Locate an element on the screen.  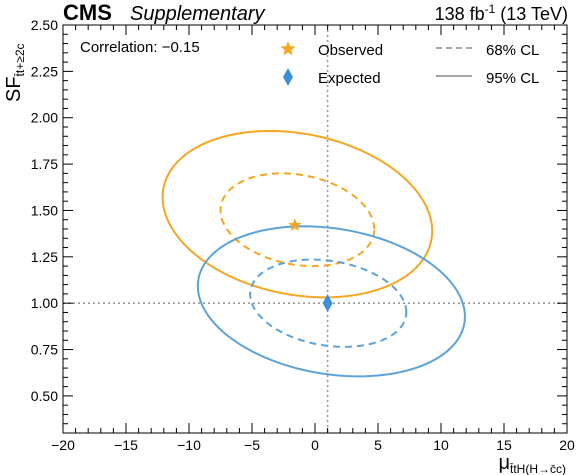
legend-cl68-label: 68% CL is located at coordinates (512, 50).